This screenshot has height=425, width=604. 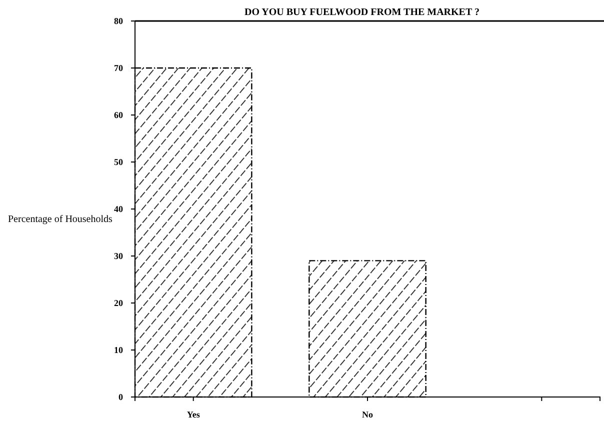 What do you see at coordinates (119, 255) in the screenshot?
I see `y-tick-label: 30` at bounding box center [119, 255].